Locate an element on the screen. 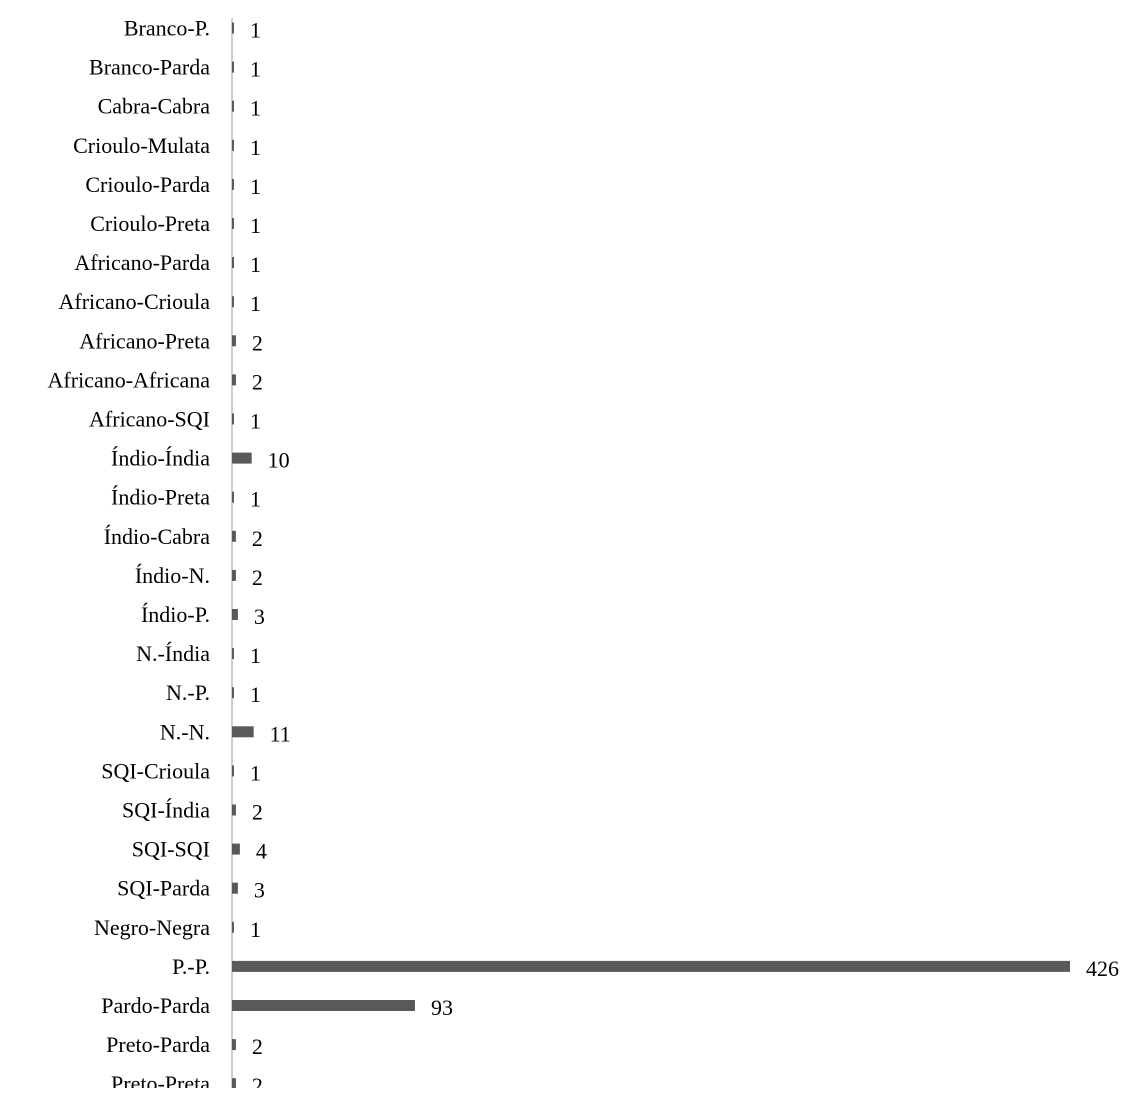  category-label: Preto-Parda is located at coordinates (158, 1044).